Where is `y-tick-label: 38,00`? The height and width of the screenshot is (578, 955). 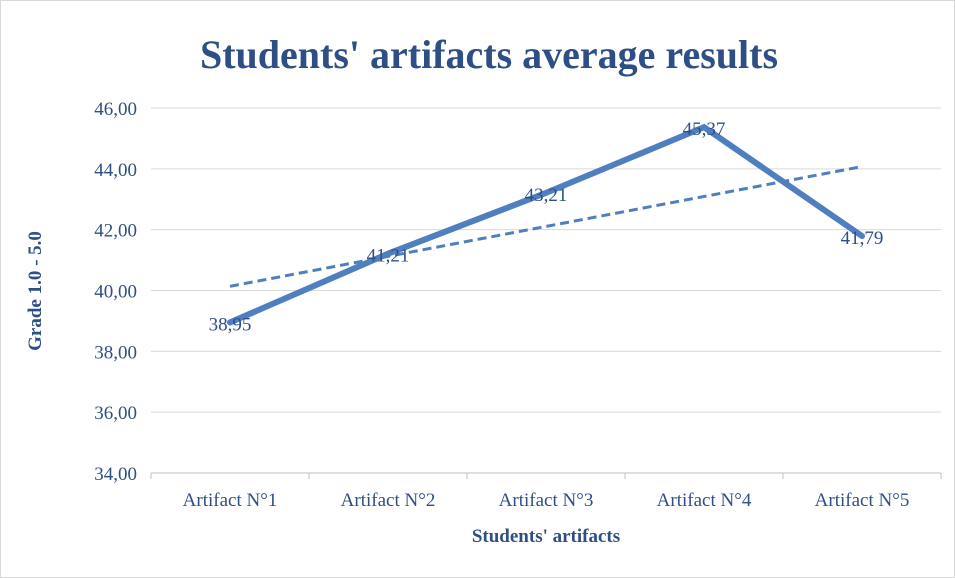 y-tick-label: 38,00 is located at coordinates (115, 352).